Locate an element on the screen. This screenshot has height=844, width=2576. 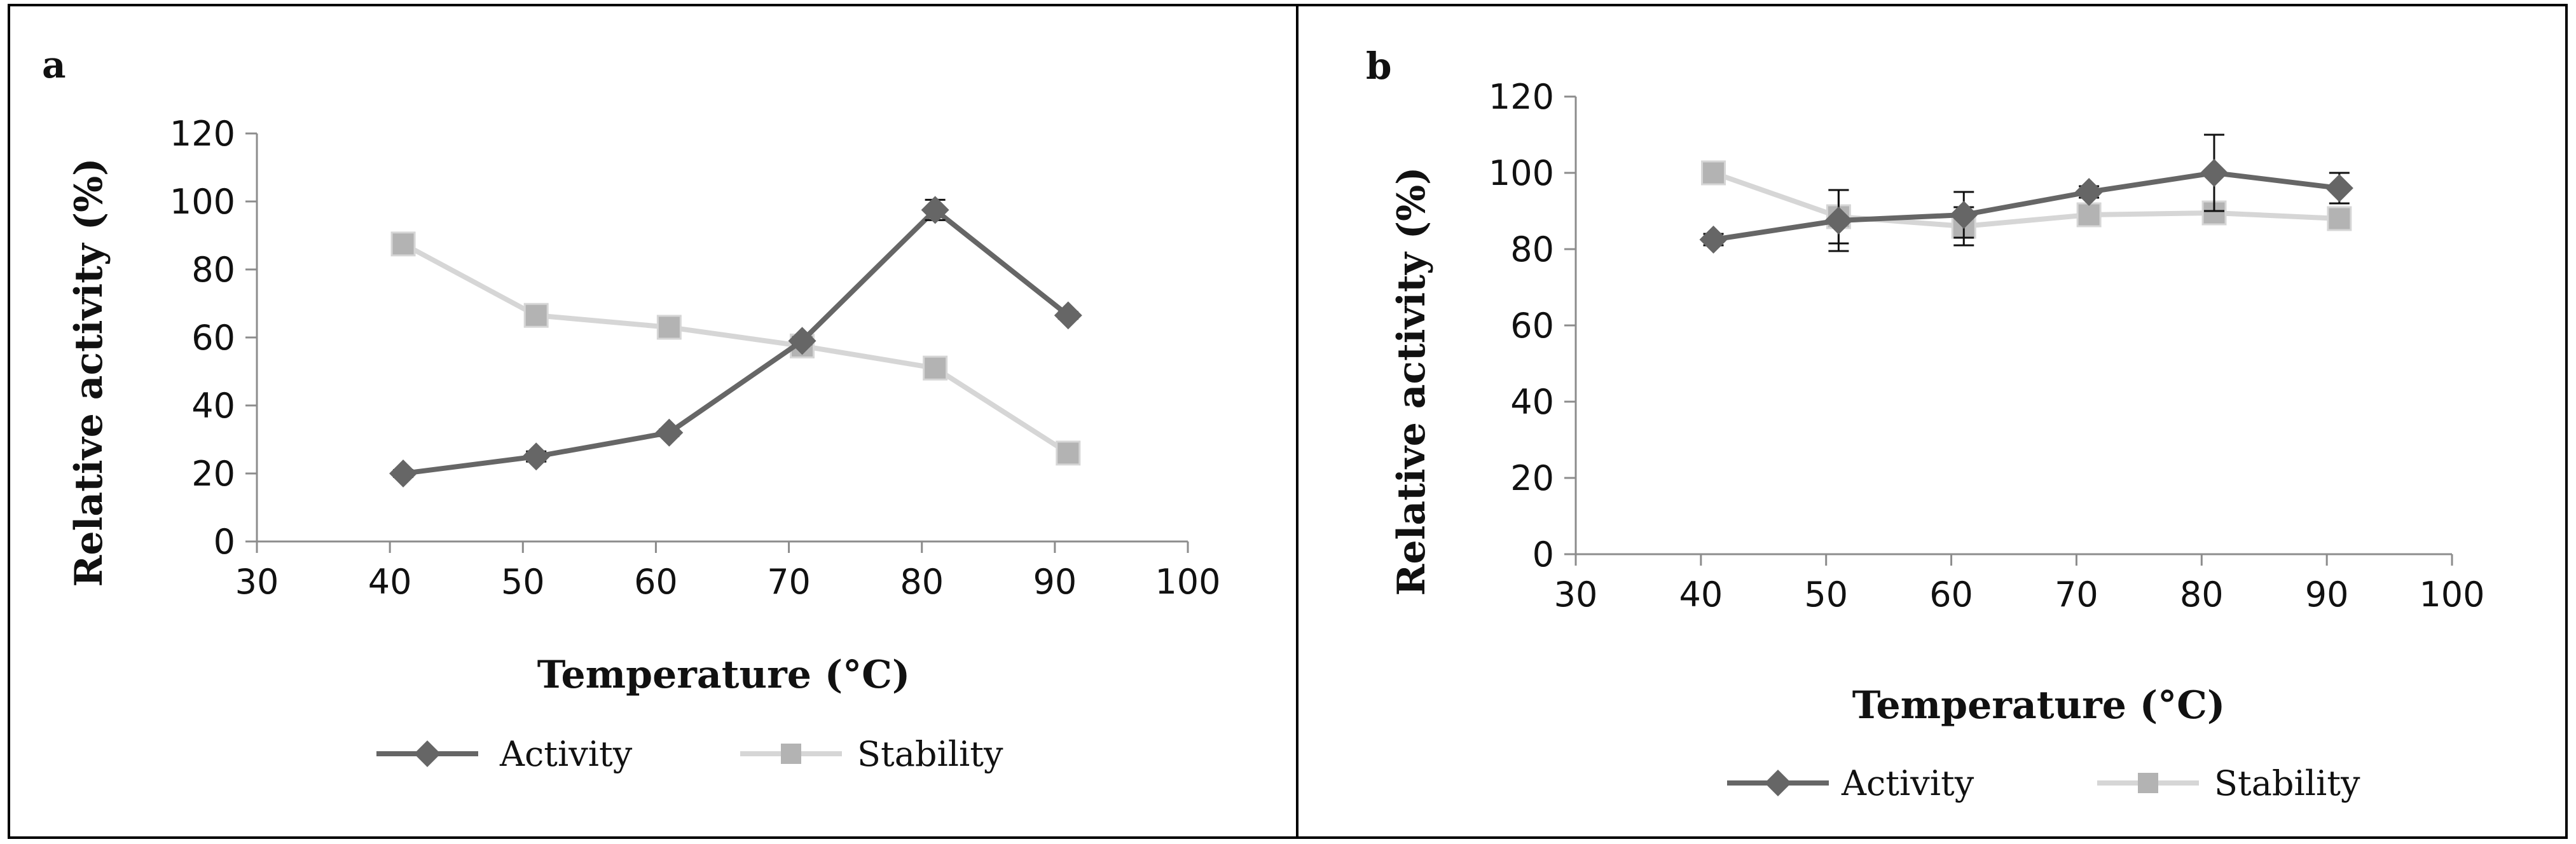
panel-b-x-tick-label-90: 90 is located at coordinates (2327, 595).